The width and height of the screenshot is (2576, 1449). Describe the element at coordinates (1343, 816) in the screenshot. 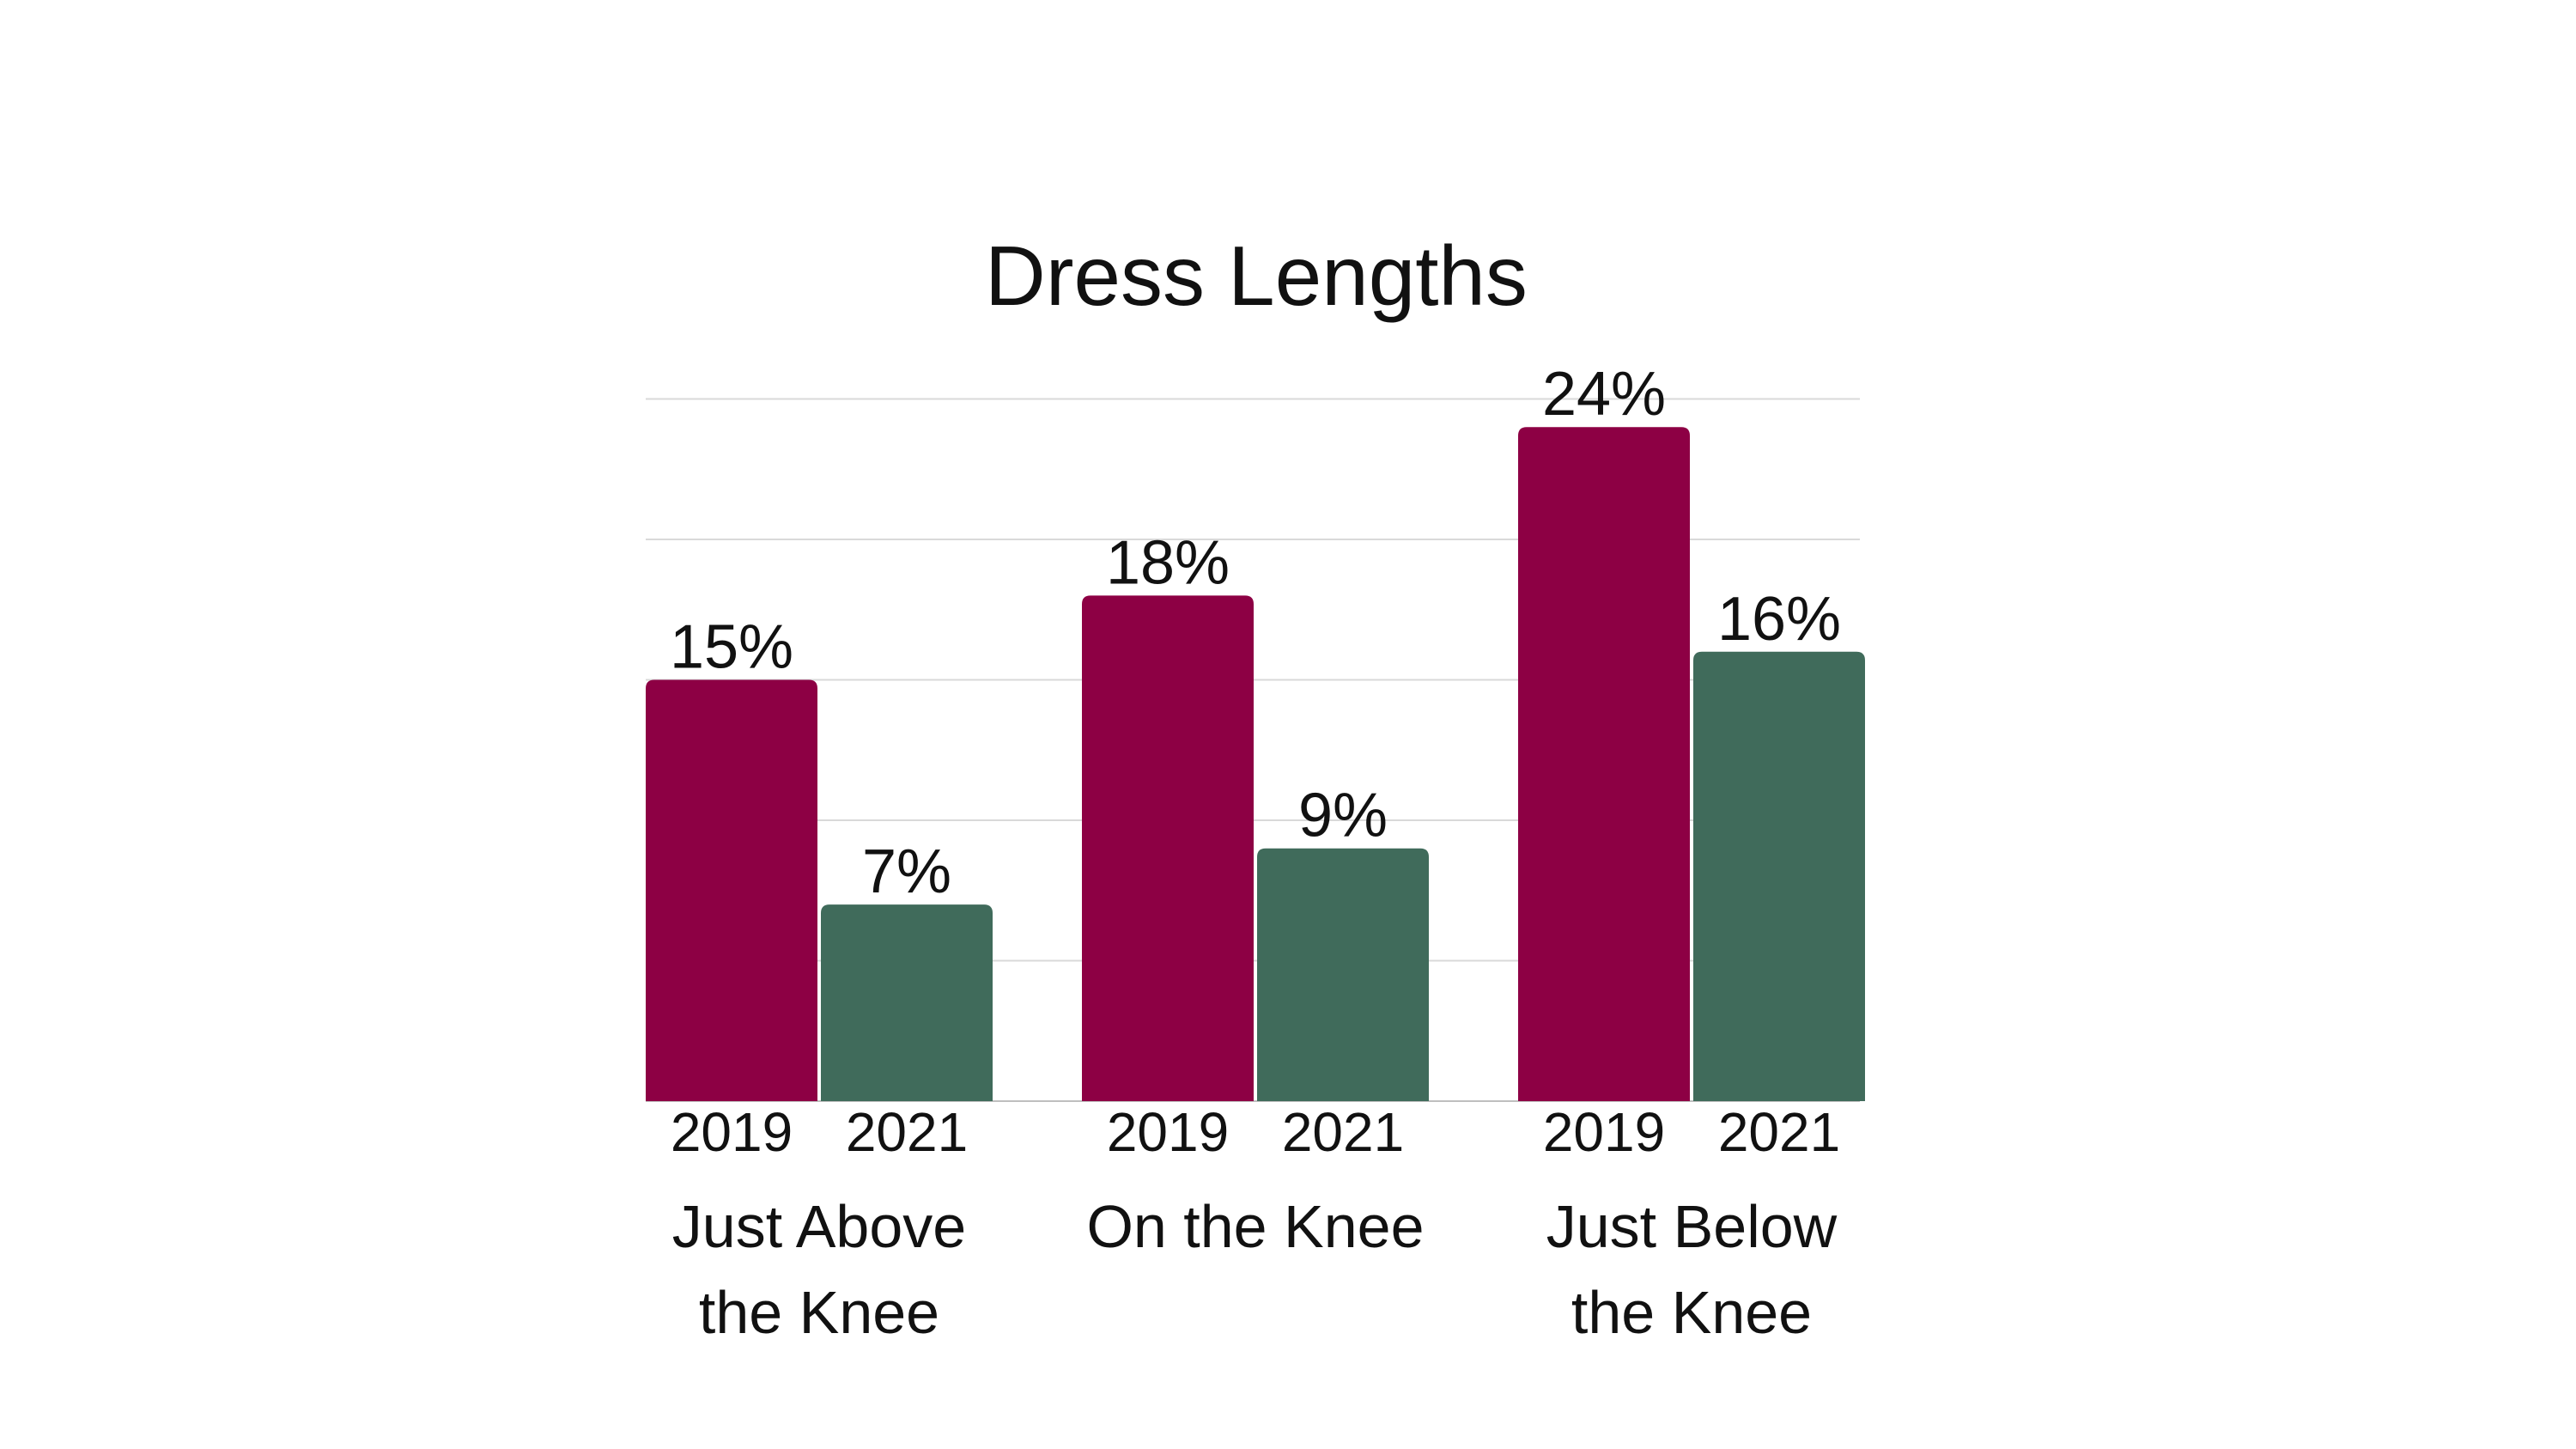

I see `data-label: 9%` at that location.